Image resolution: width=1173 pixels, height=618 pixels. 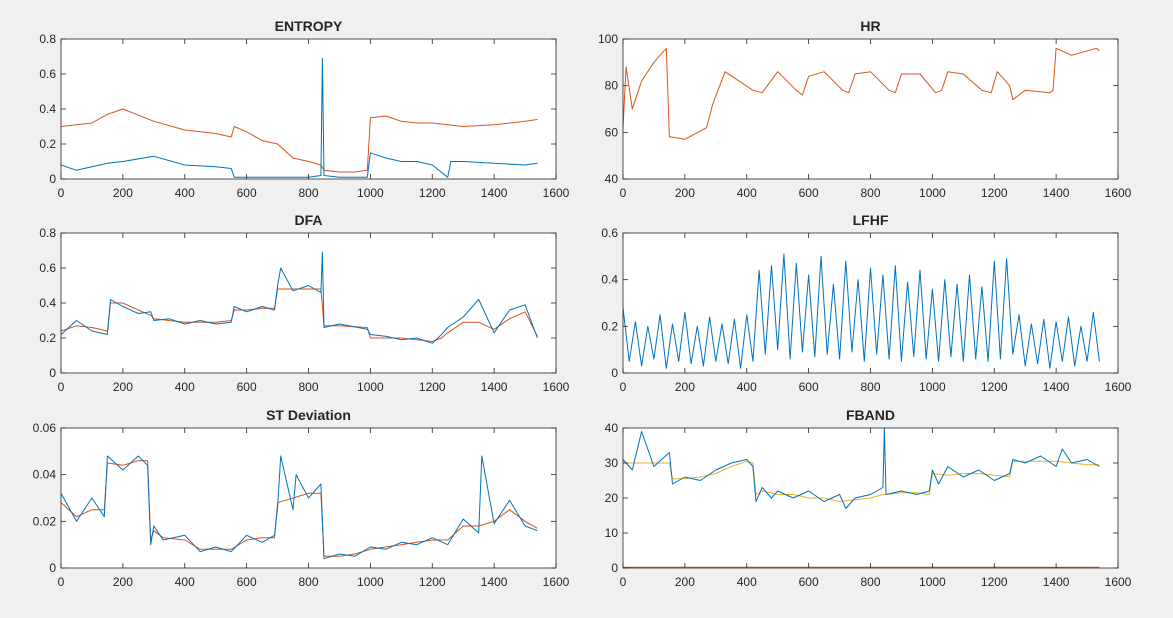 What do you see at coordinates (47, 268) in the screenshot?
I see `dfa-y-tick-label: 0.6` at bounding box center [47, 268].